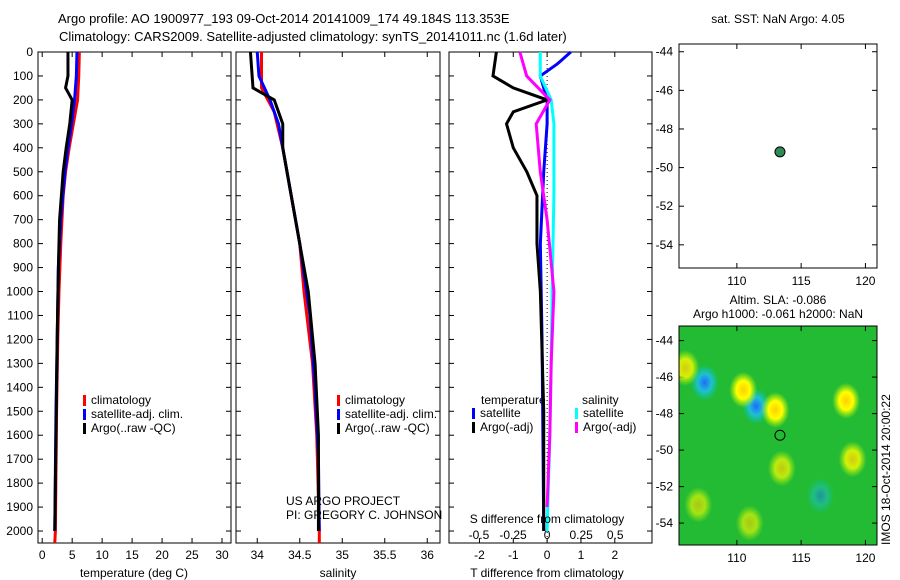  I want to click on s-diff-tick-label: 0, so click(547, 535).